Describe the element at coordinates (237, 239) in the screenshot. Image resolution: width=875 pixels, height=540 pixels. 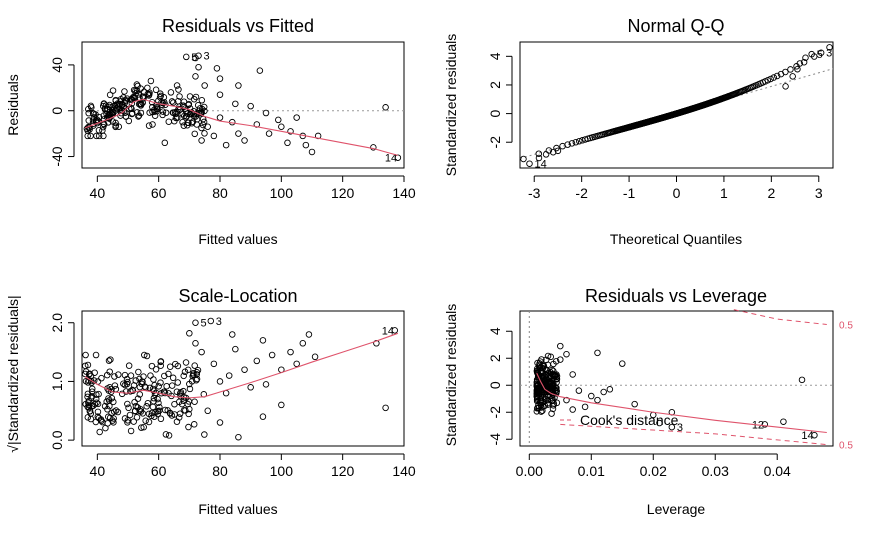
I see `x-axis-title-residuals-fitted: Fitted values` at that location.